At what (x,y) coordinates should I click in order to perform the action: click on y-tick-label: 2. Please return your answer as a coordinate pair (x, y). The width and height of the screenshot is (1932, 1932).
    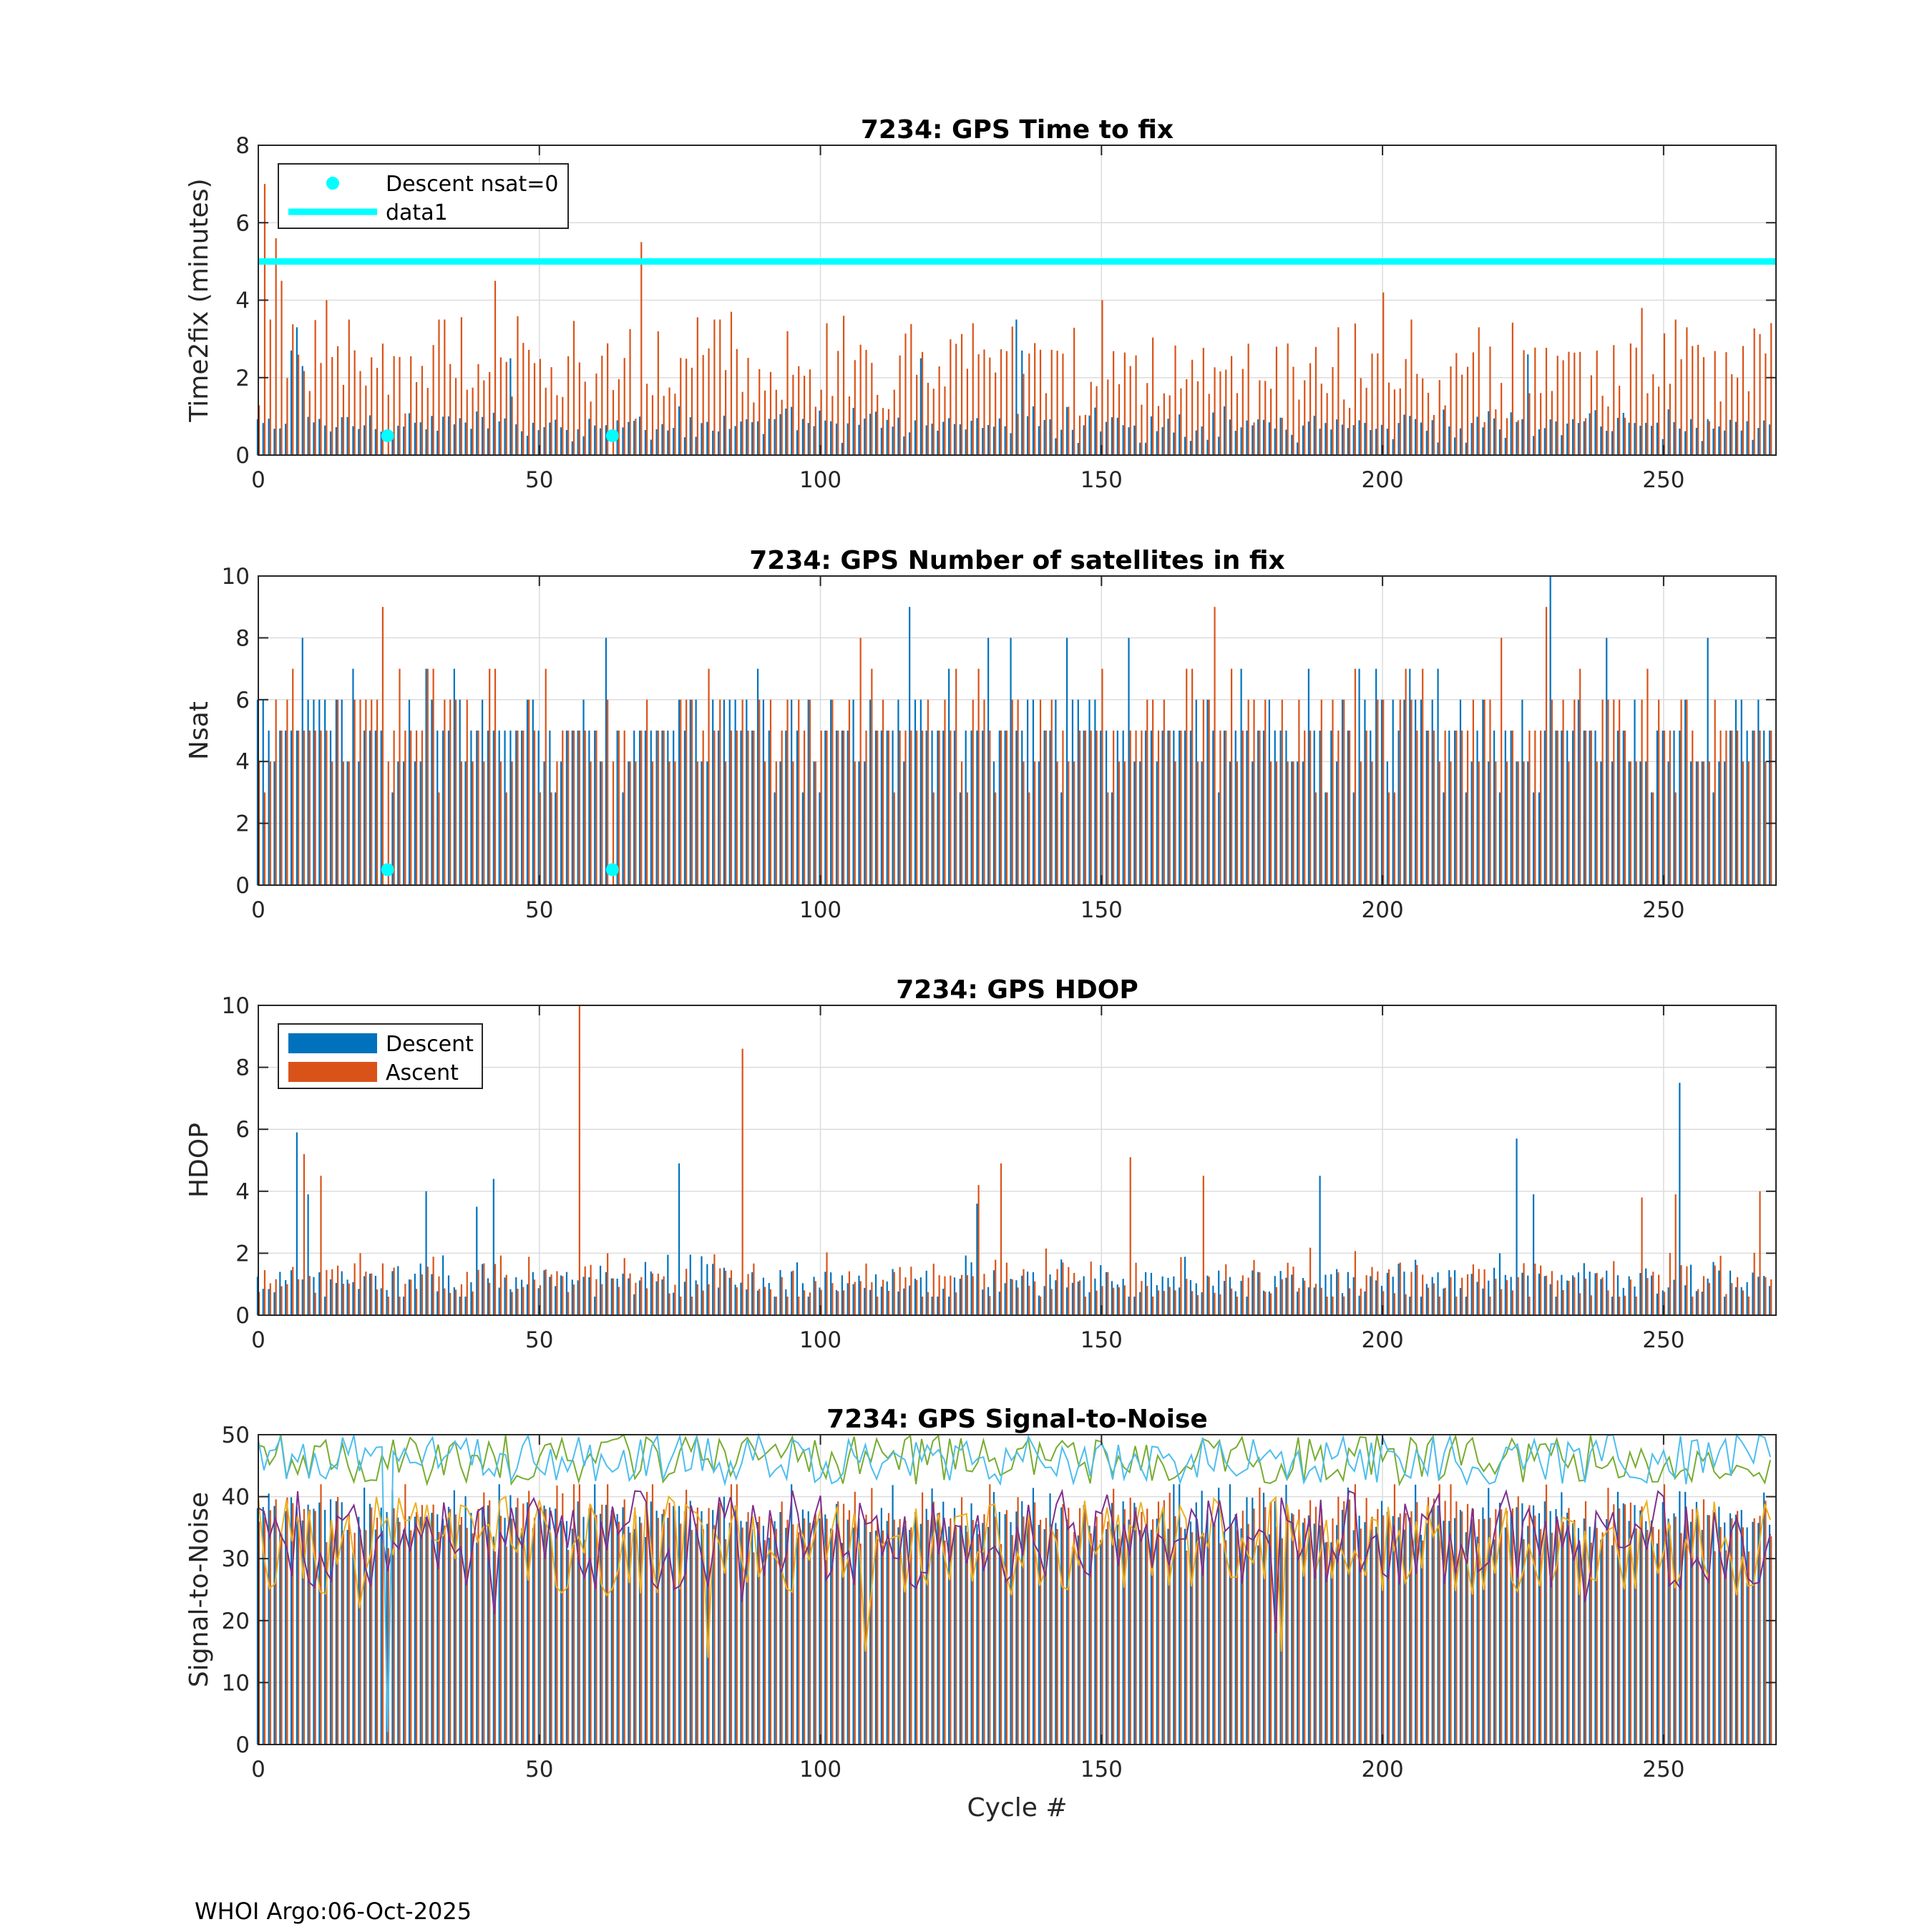
    Looking at the image, I should click on (242, 378).